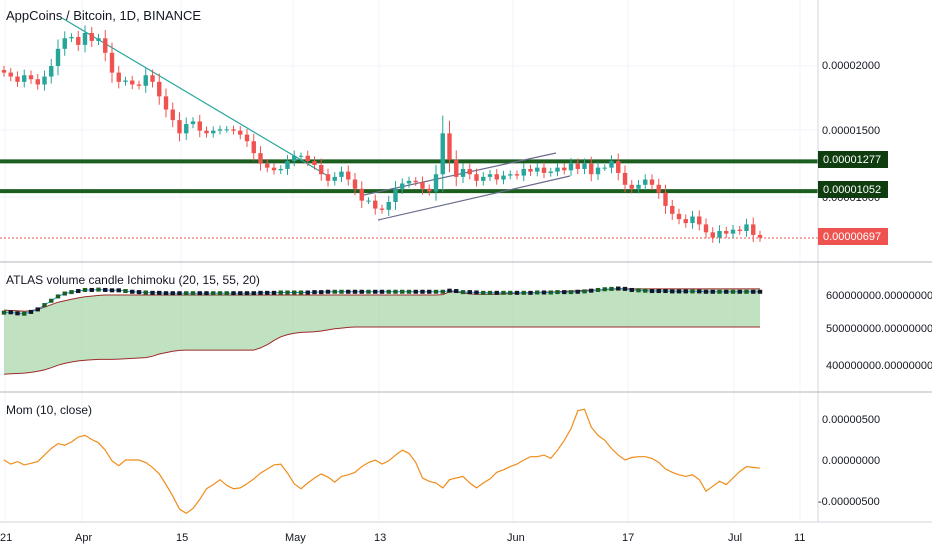 This screenshot has width=932, height=550. Describe the element at coordinates (474, 198) in the screenshot. I see `channel-lower-line` at that location.